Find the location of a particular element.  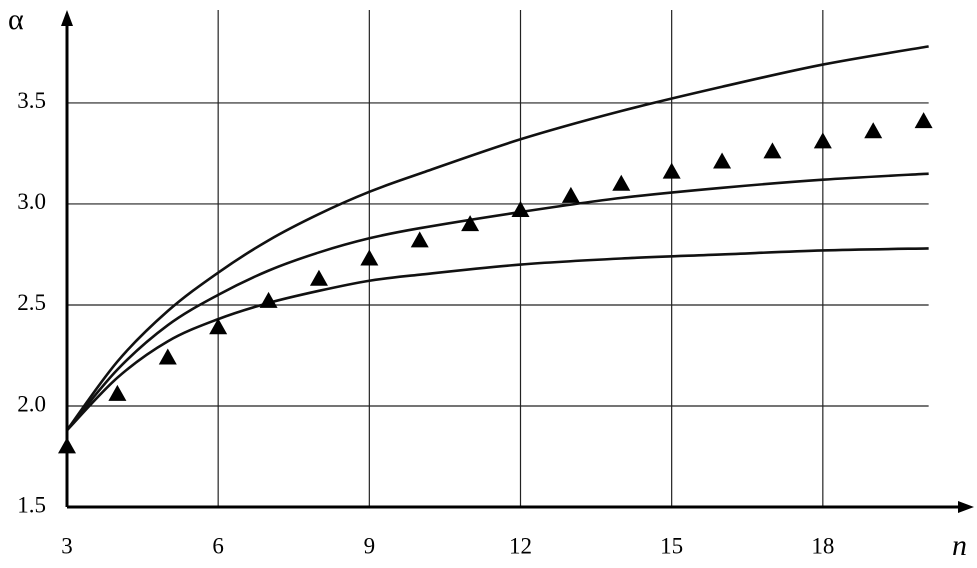

y-tick-label: 2.5 is located at coordinates (31, 302).